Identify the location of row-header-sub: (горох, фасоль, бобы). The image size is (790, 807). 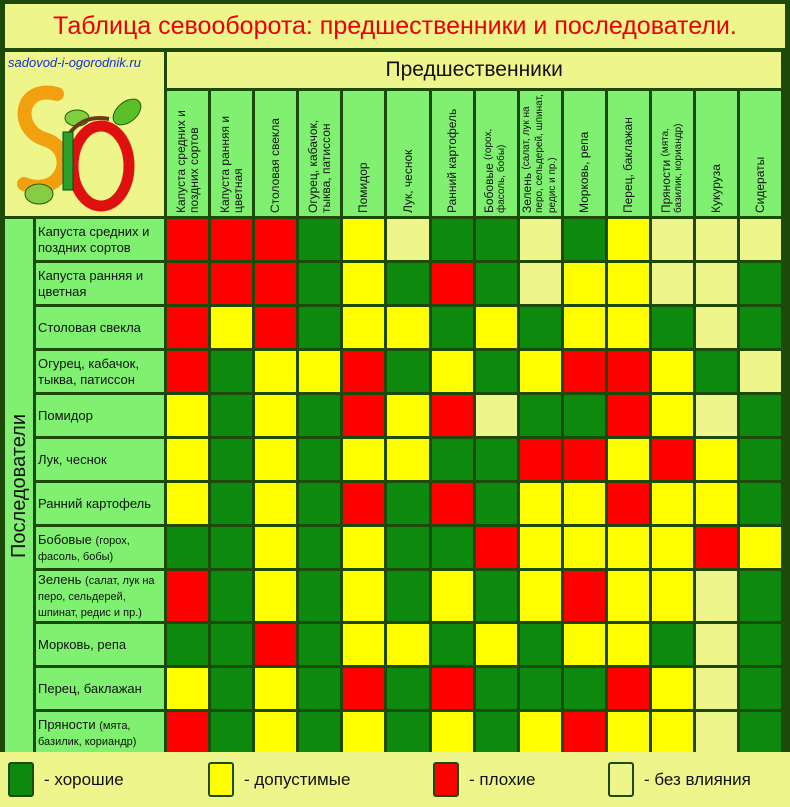
(84, 548).